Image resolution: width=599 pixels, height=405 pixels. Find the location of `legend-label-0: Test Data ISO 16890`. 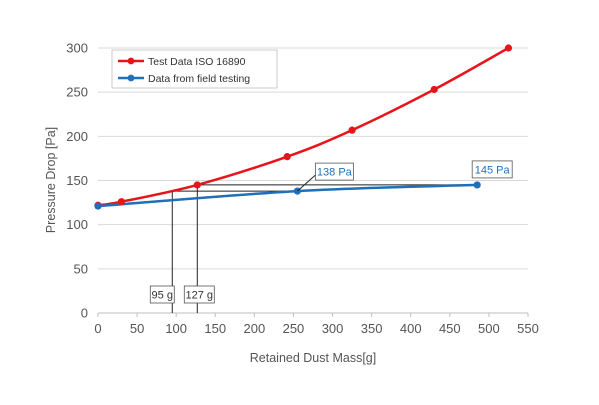

legend-label-0: Test Data ISO 16890 is located at coordinates (197, 62).